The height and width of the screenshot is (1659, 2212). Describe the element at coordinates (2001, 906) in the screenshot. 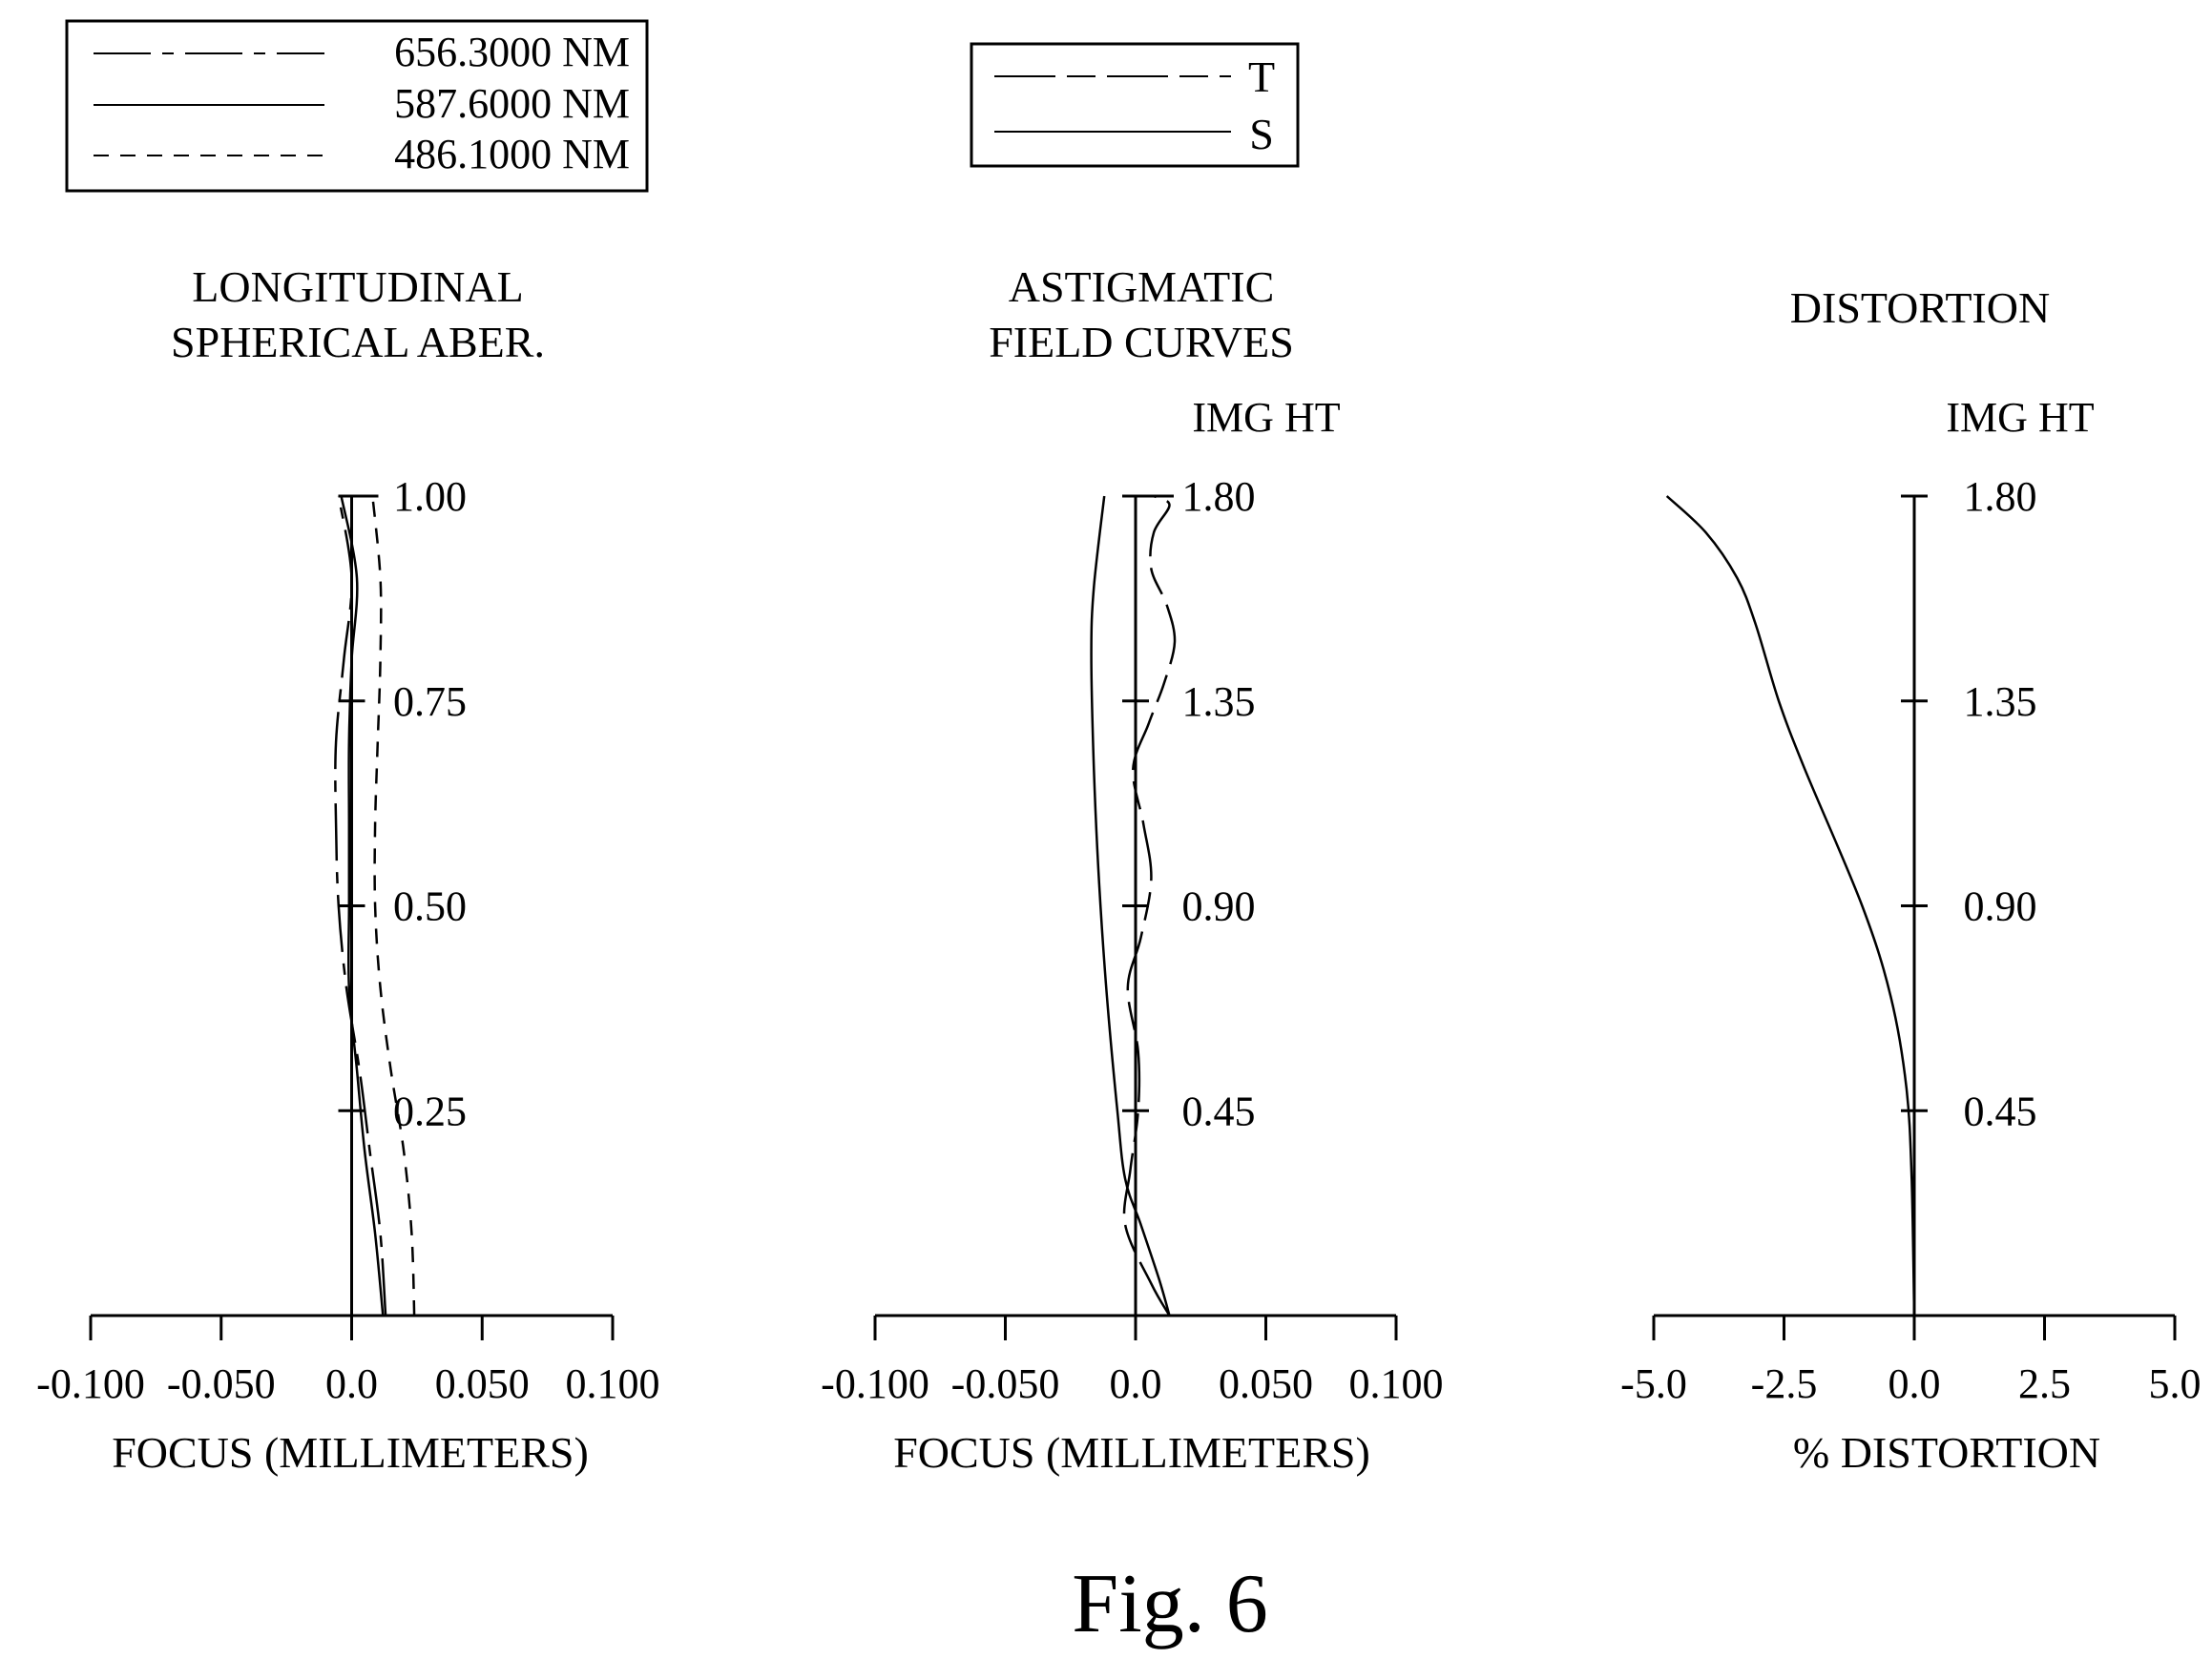

I see `distortion-y-tick-label: 0.90` at that location.